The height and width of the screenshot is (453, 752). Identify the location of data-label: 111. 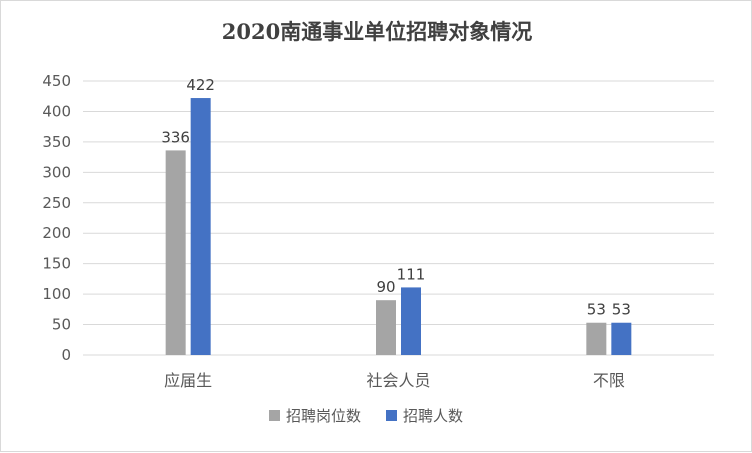
(411, 274).